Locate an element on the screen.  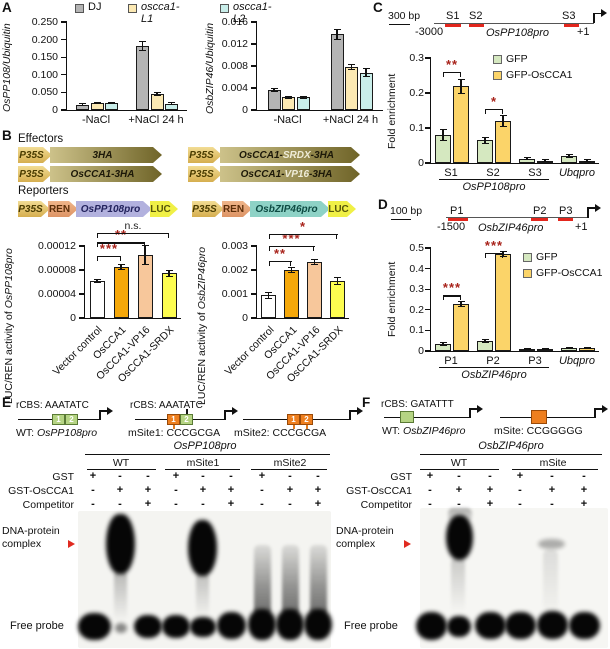
panel-d-end-coord: +1 is located at coordinates (581, 227).